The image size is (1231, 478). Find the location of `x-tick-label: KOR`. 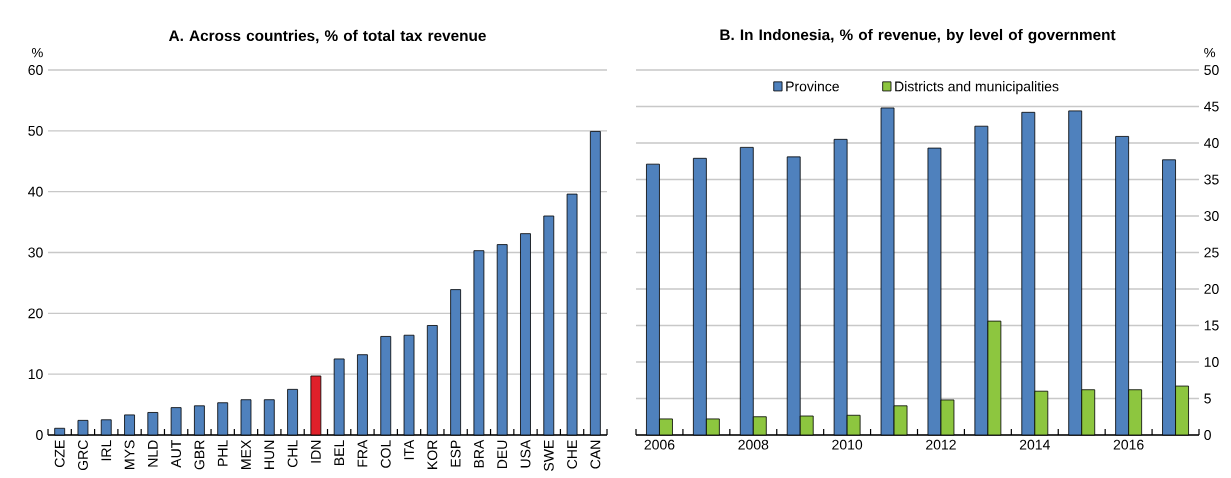

x-tick-label: KOR is located at coordinates (432, 454).